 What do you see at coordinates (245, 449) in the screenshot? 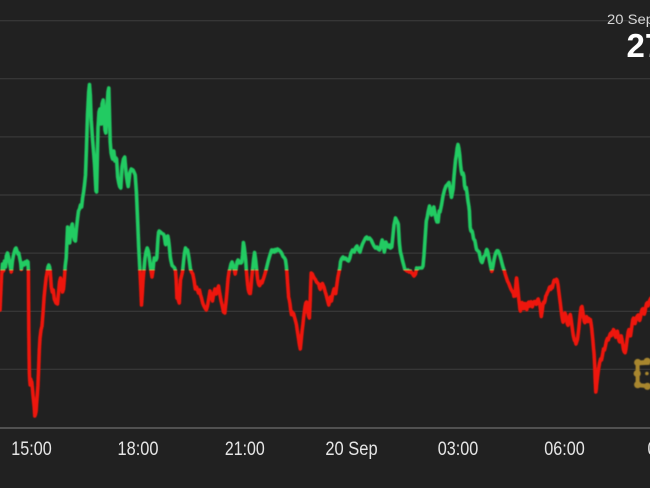
I see `svg-text: 21:00` at bounding box center [245, 449].